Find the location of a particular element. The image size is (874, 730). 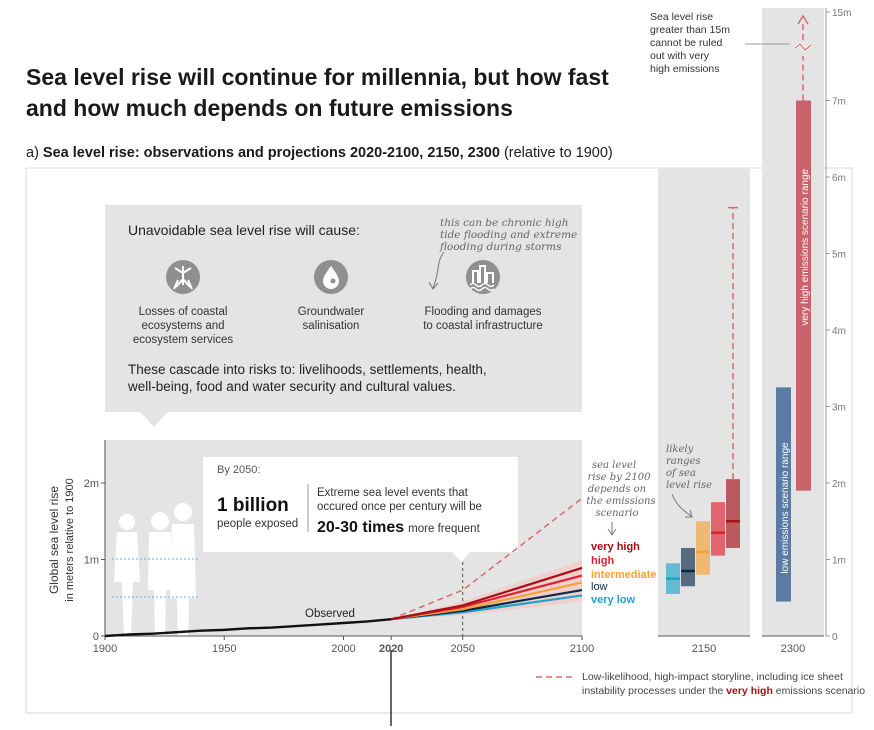

buildings-glyph is located at coordinates (483, 274).